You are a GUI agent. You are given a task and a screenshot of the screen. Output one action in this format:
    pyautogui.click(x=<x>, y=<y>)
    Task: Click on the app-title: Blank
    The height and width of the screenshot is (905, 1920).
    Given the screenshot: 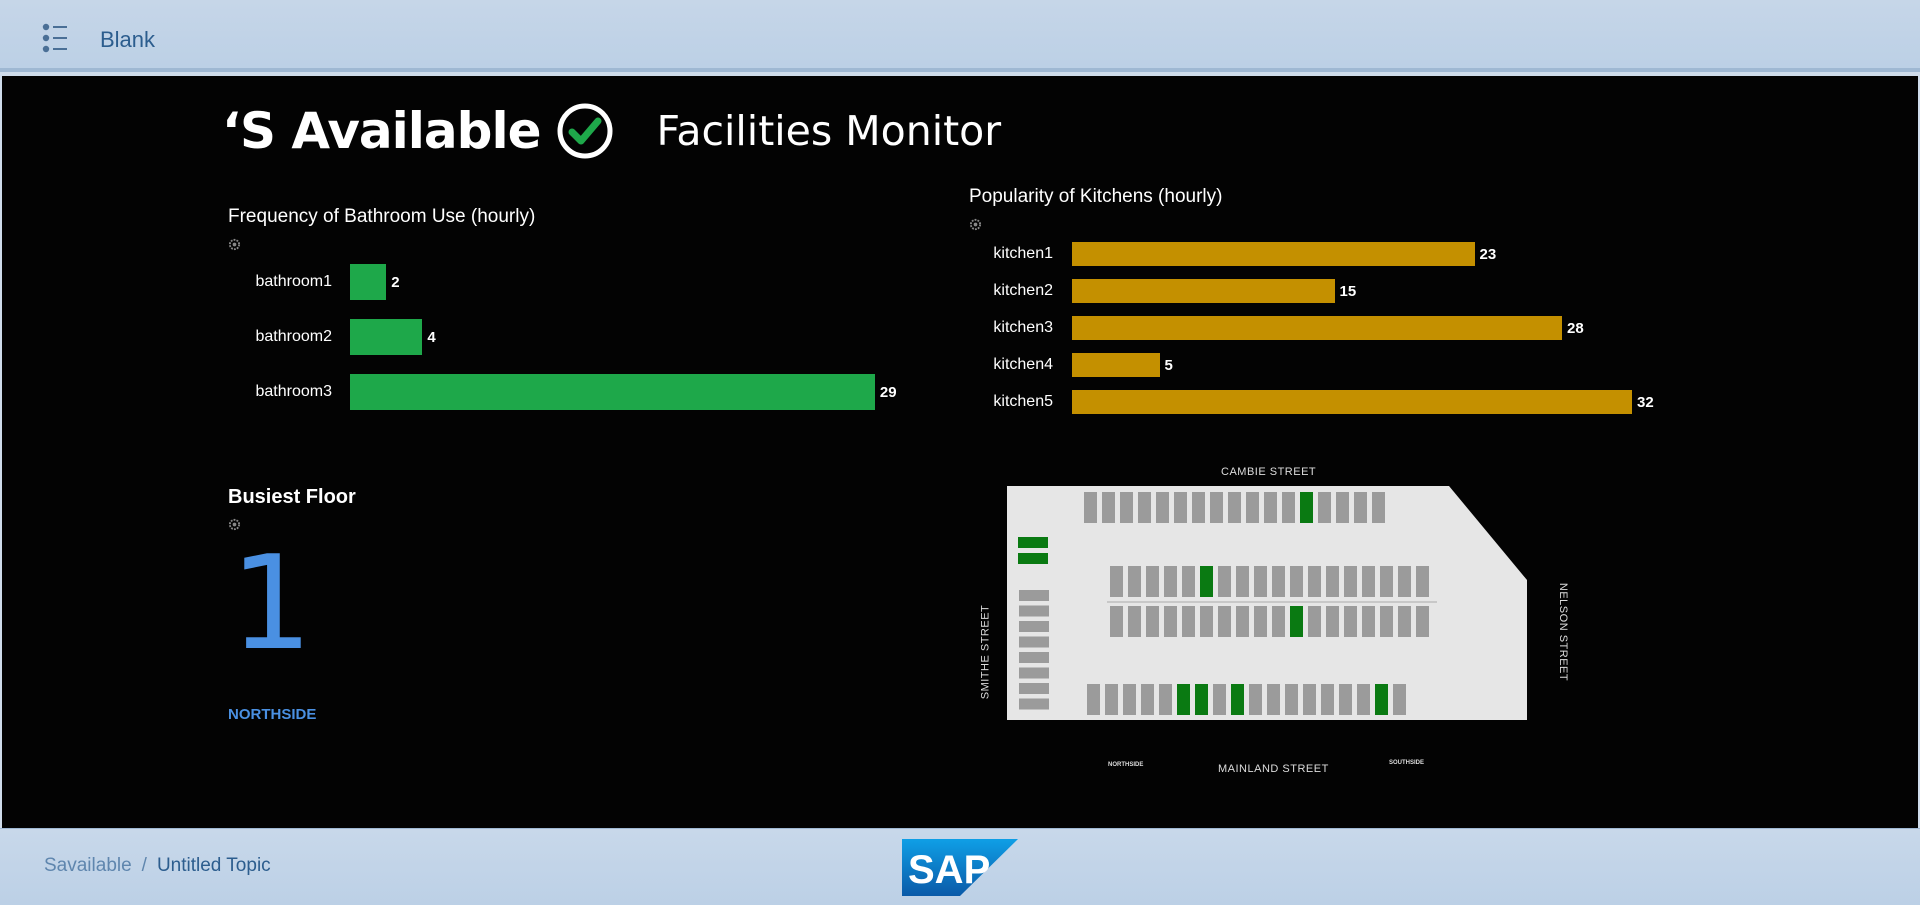 What is the action you would take?
    pyautogui.click(x=128, y=39)
    